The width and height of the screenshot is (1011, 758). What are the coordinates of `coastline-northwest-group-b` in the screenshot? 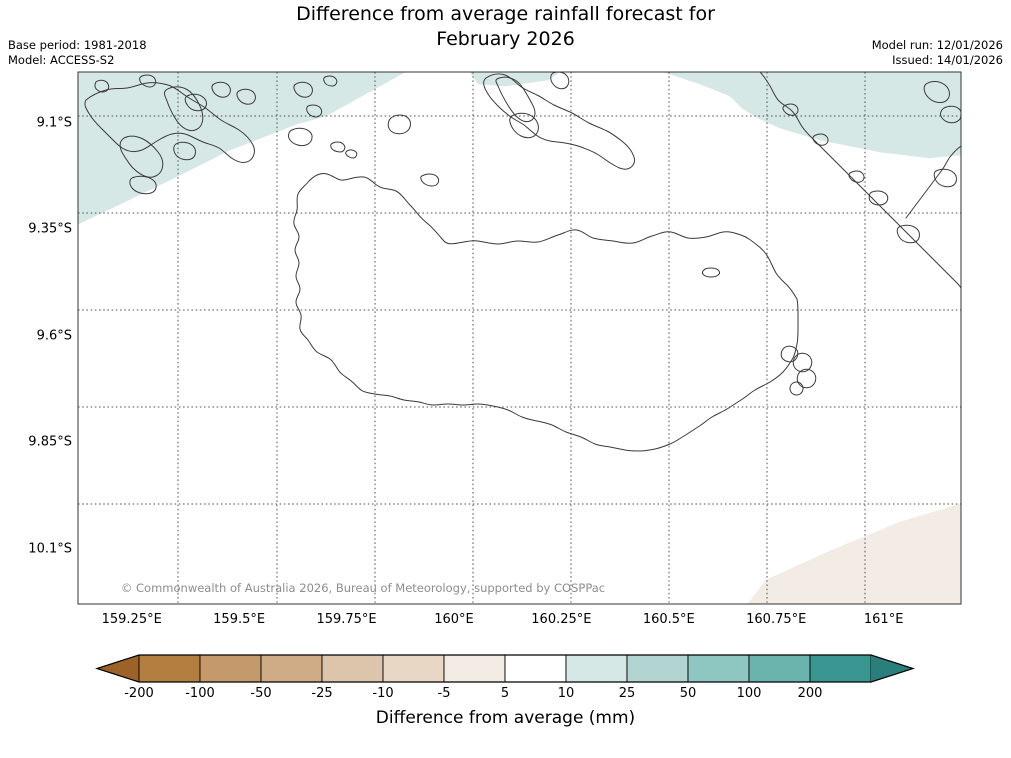 It's located at (141, 156).